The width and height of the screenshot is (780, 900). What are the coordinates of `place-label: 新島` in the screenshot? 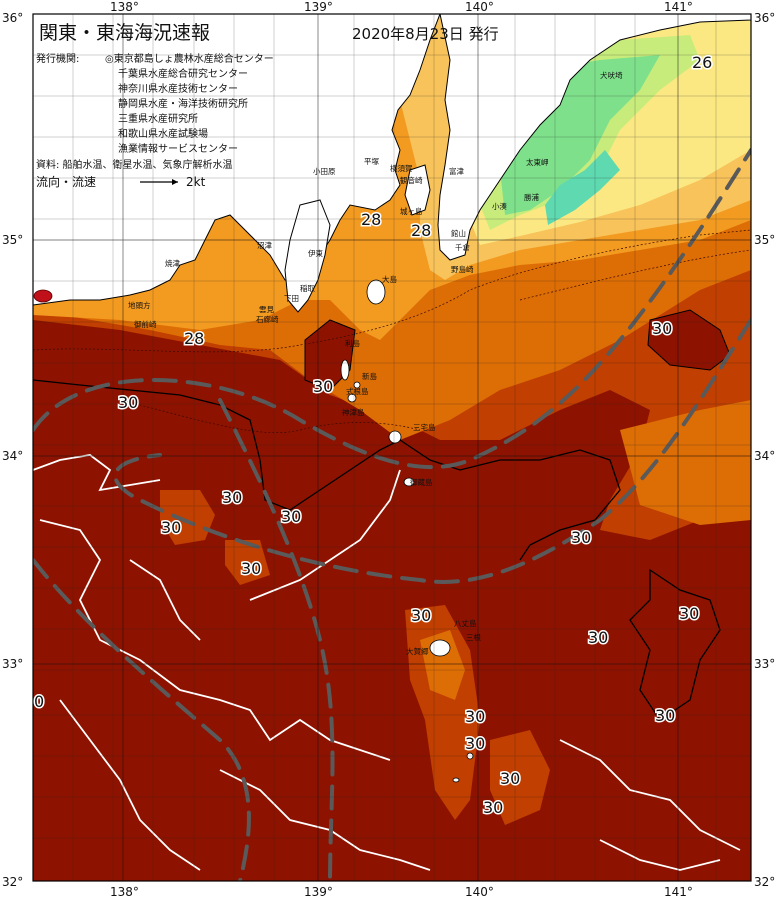 It's located at (369, 376).